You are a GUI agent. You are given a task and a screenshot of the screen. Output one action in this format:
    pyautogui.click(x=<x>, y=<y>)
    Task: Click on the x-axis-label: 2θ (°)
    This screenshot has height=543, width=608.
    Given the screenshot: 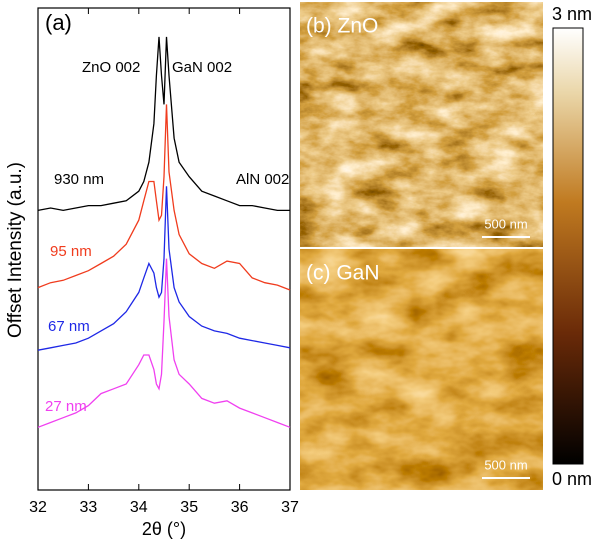 What is the action you would take?
    pyautogui.click(x=164, y=529)
    